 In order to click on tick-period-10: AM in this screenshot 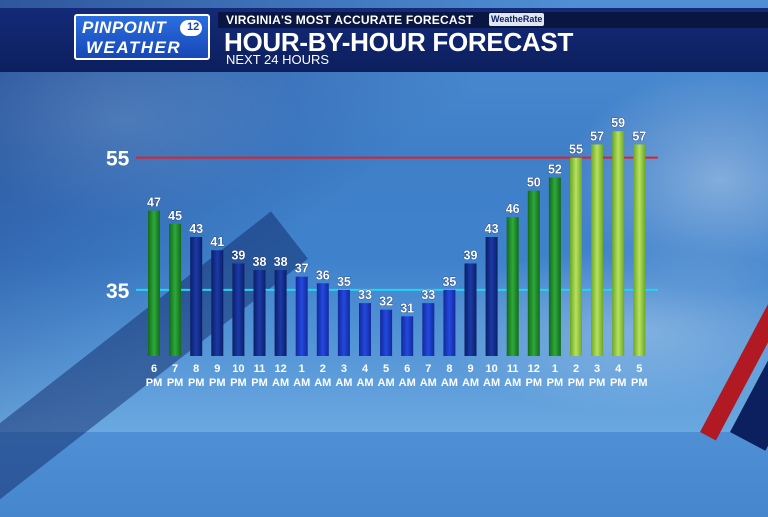, I will do `click(364, 383)`.